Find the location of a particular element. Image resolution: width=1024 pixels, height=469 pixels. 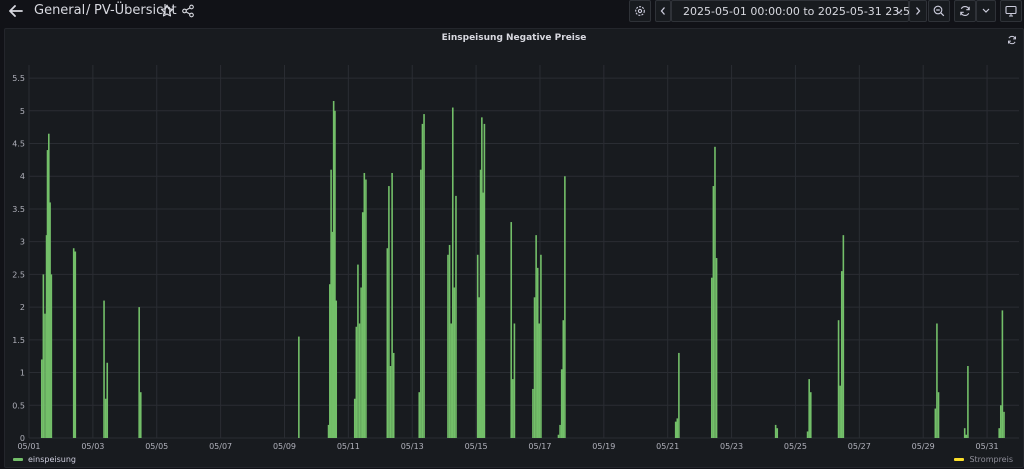

time-shift-back-button is located at coordinates (663, 11).